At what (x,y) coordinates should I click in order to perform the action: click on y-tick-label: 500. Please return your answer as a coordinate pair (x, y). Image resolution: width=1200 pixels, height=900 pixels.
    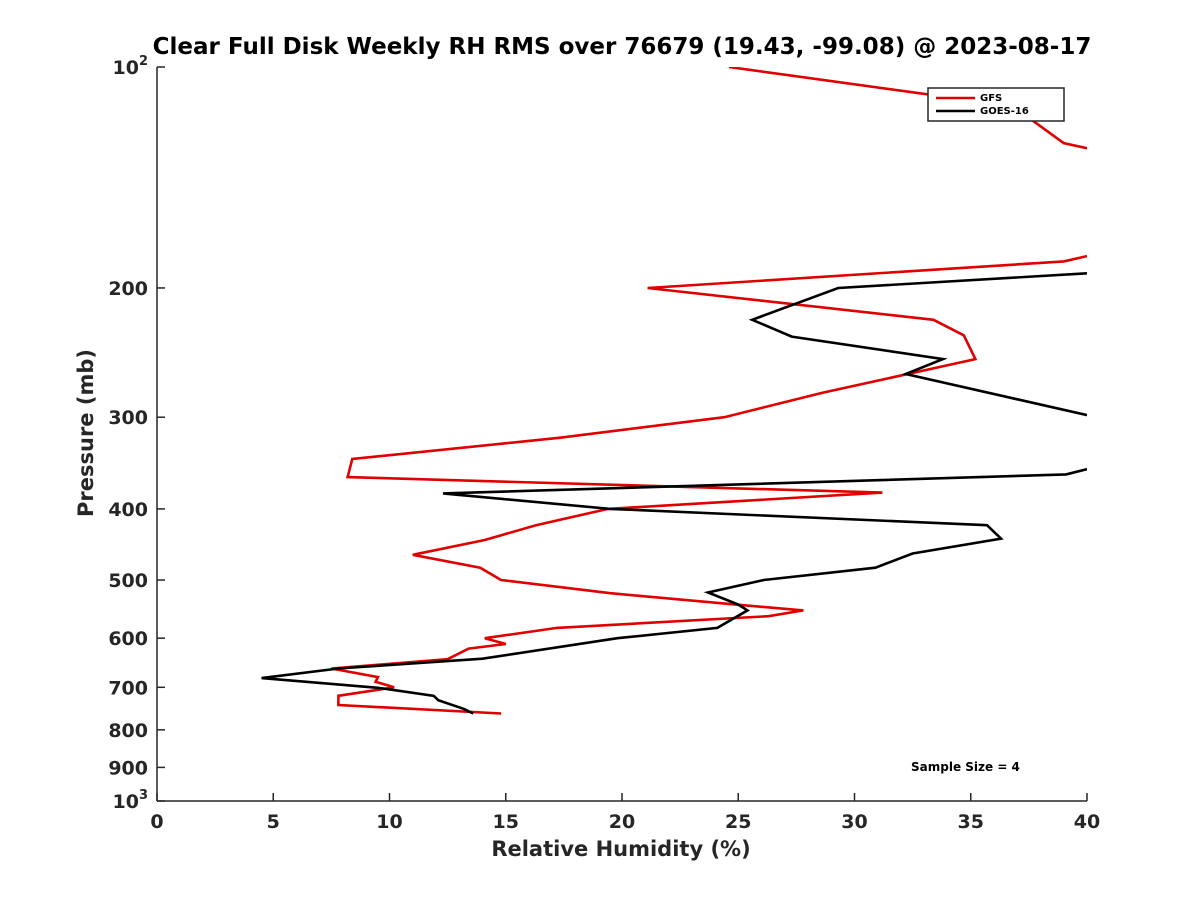
    Looking at the image, I should click on (128, 581).